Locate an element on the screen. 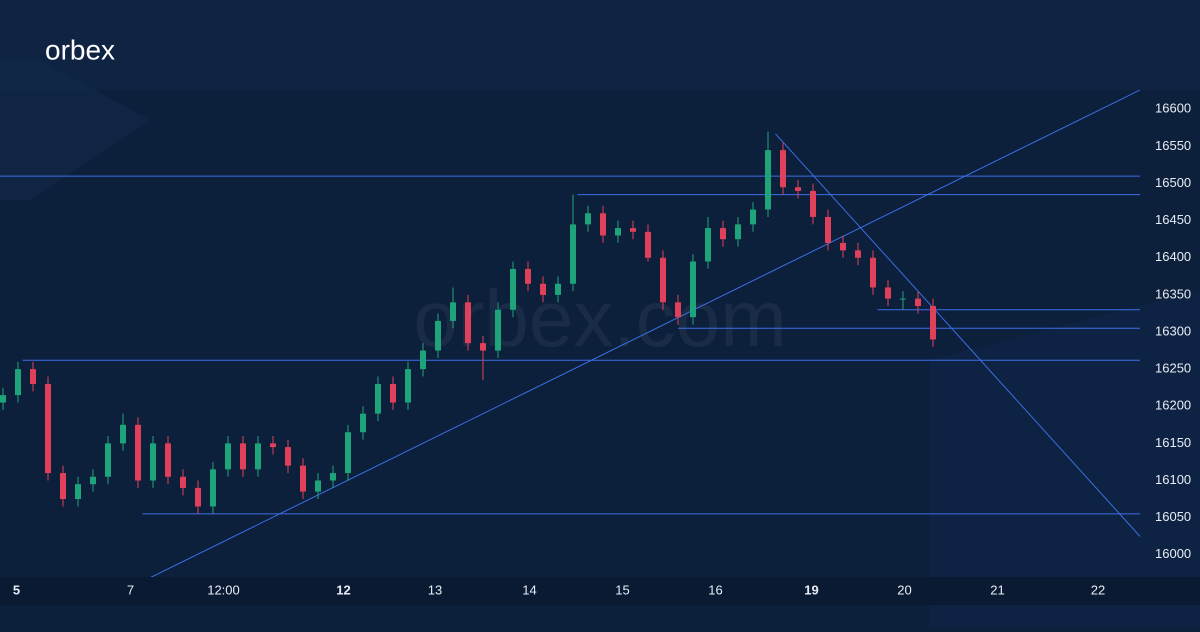 This screenshot has width=1200, height=632. y-tick-label: 16100 is located at coordinates (1173, 479).